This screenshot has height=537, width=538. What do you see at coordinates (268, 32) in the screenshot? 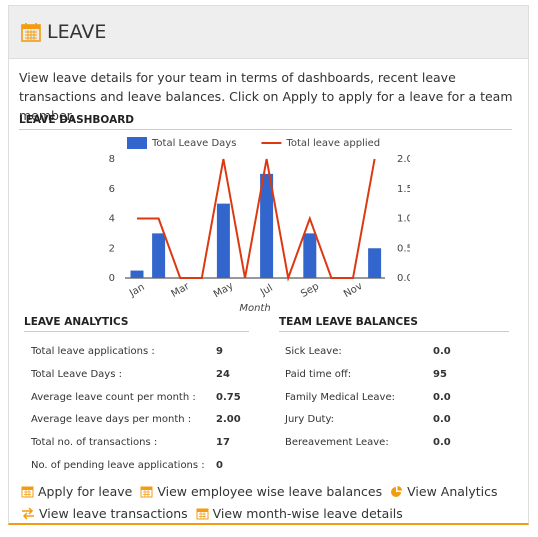
I see `header: LEAVE` at bounding box center [268, 32].